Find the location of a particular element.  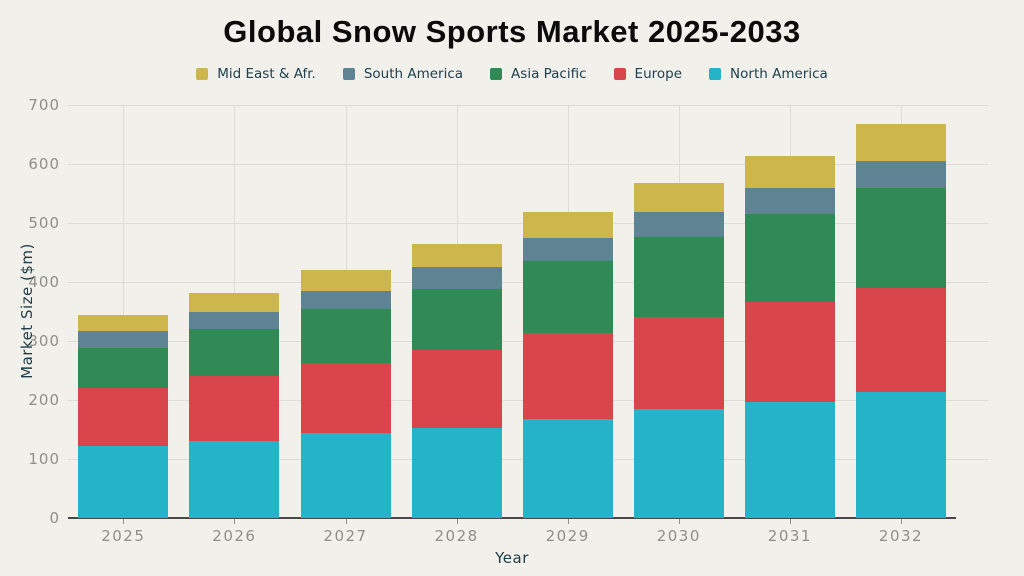

legend-item-asia-pacific: Asia Pacific is located at coordinates (538, 74).